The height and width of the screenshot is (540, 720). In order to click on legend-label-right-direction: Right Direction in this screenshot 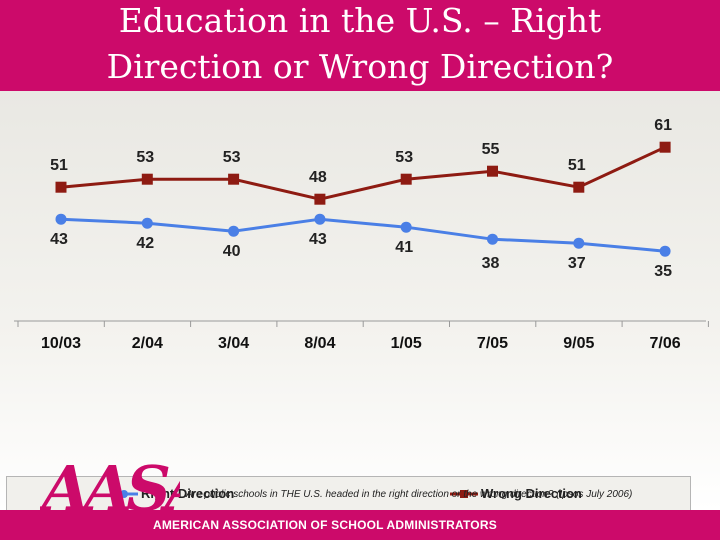, I will do `click(188, 493)`.